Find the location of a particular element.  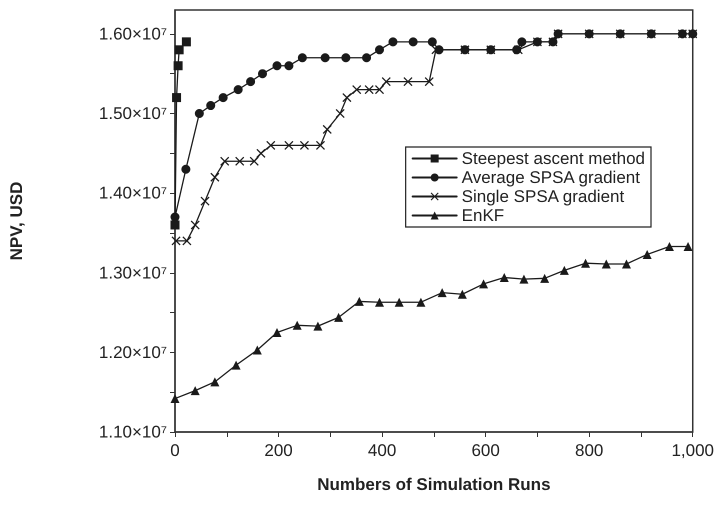

legend-label: Single SPSA gradient is located at coordinates (543, 196).